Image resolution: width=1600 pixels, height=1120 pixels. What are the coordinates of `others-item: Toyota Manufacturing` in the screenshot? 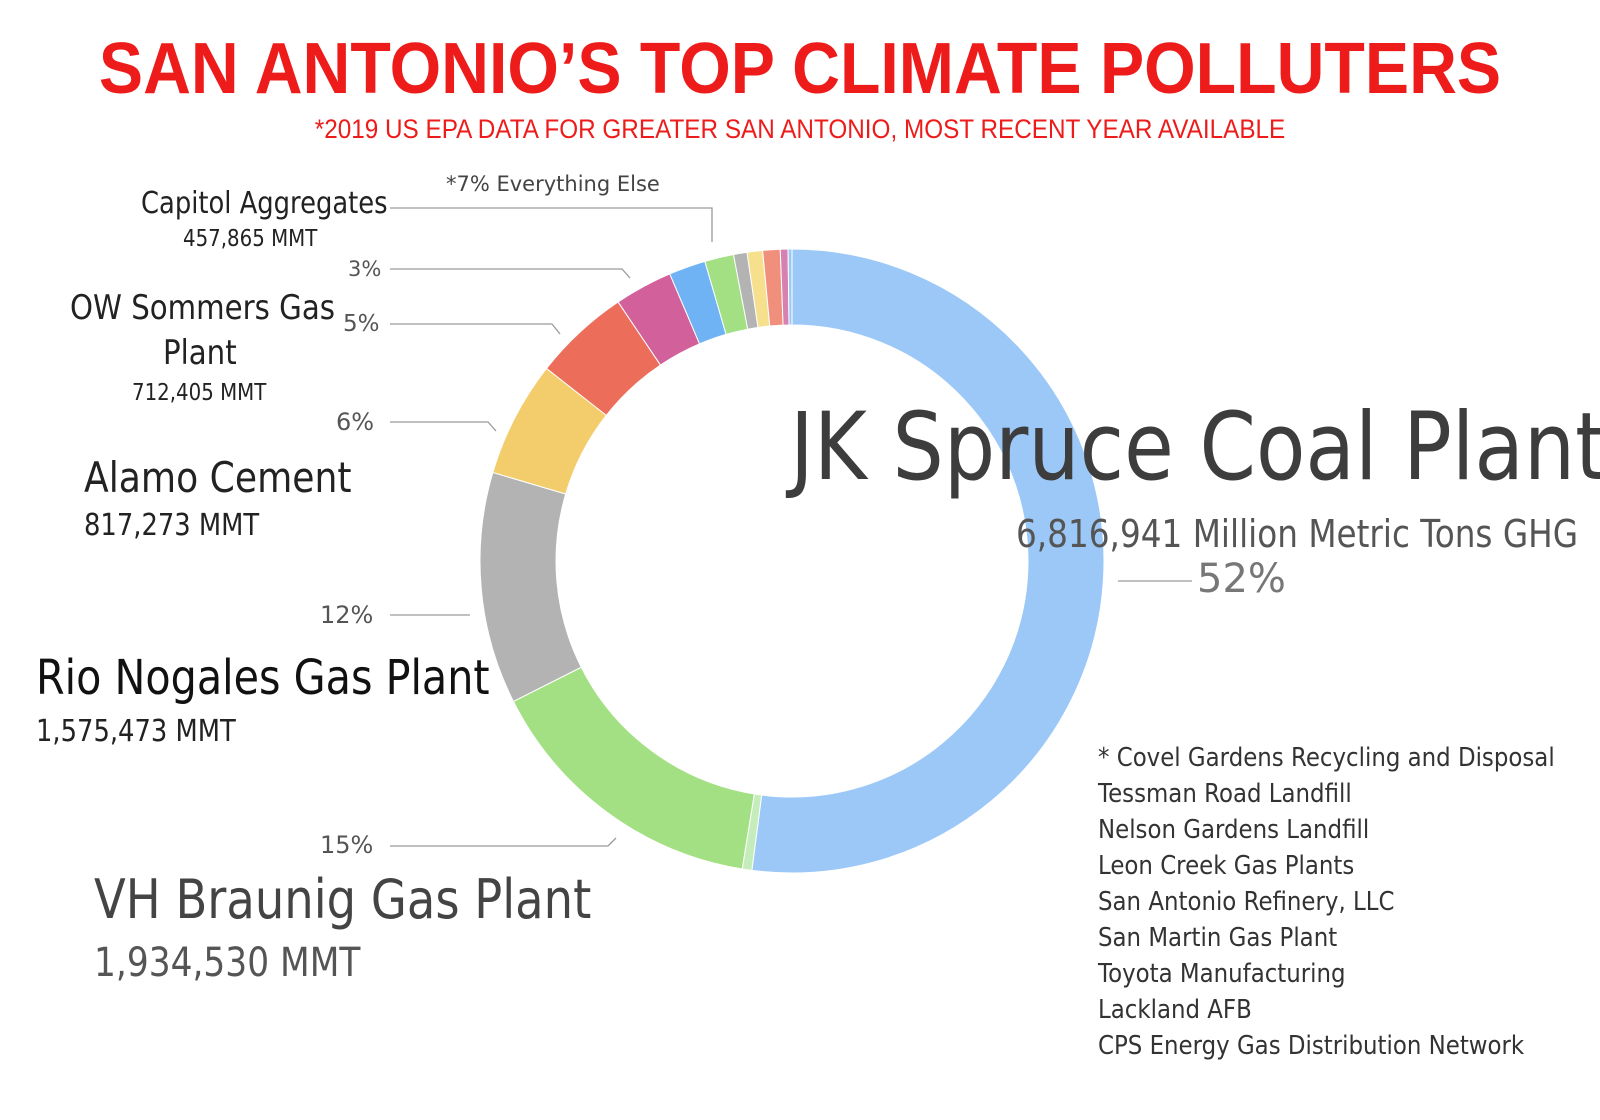 It's located at (1222, 974).